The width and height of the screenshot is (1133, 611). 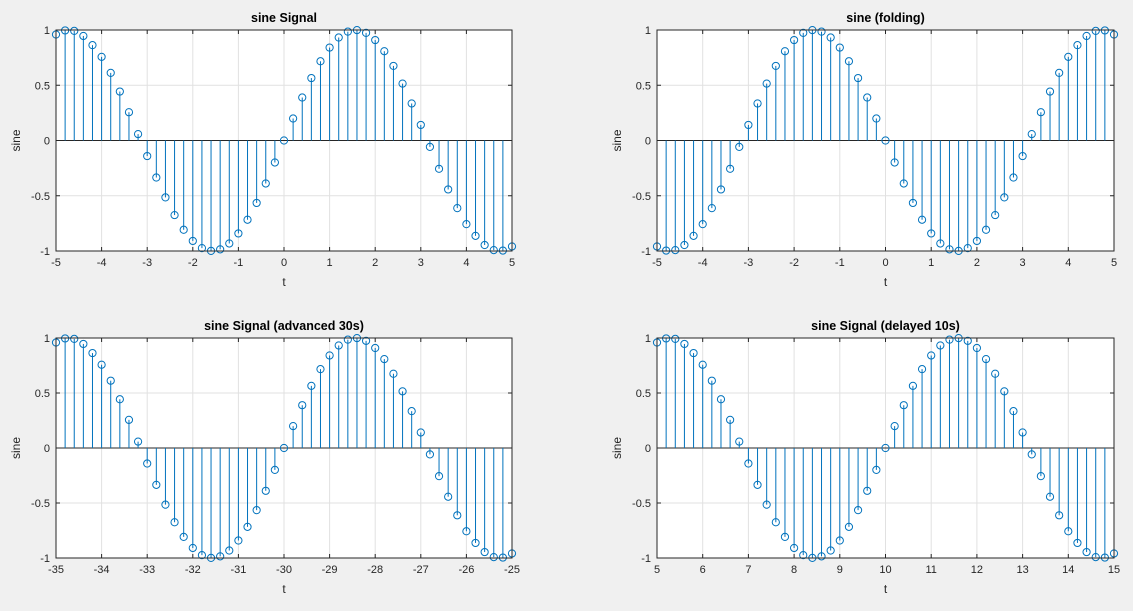 What do you see at coordinates (56, 570) in the screenshot?
I see `x-tick-label: -35` at bounding box center [56, 570].